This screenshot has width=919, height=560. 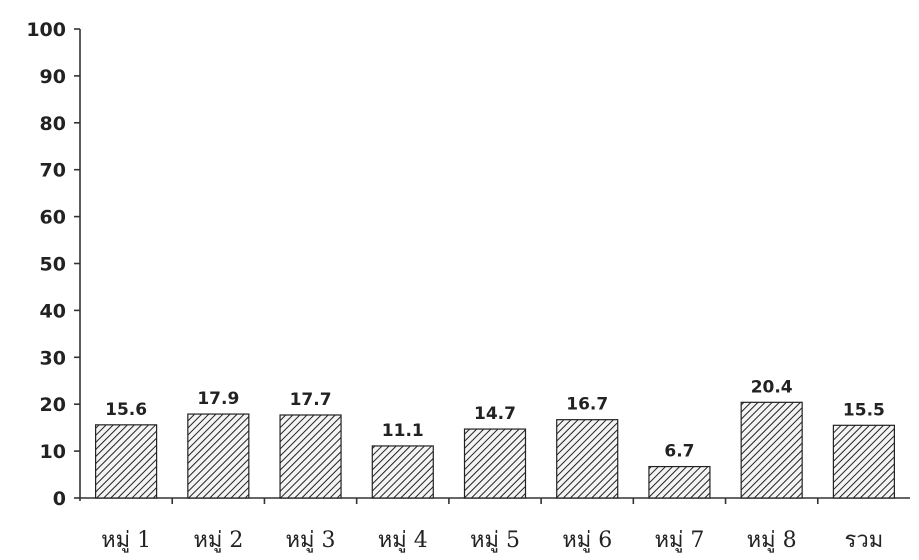 What do you see at coordinates (126, 540) in the screenshot?
I see `x-tick-label: หมู่ 1` at bounding box center [126, 540].